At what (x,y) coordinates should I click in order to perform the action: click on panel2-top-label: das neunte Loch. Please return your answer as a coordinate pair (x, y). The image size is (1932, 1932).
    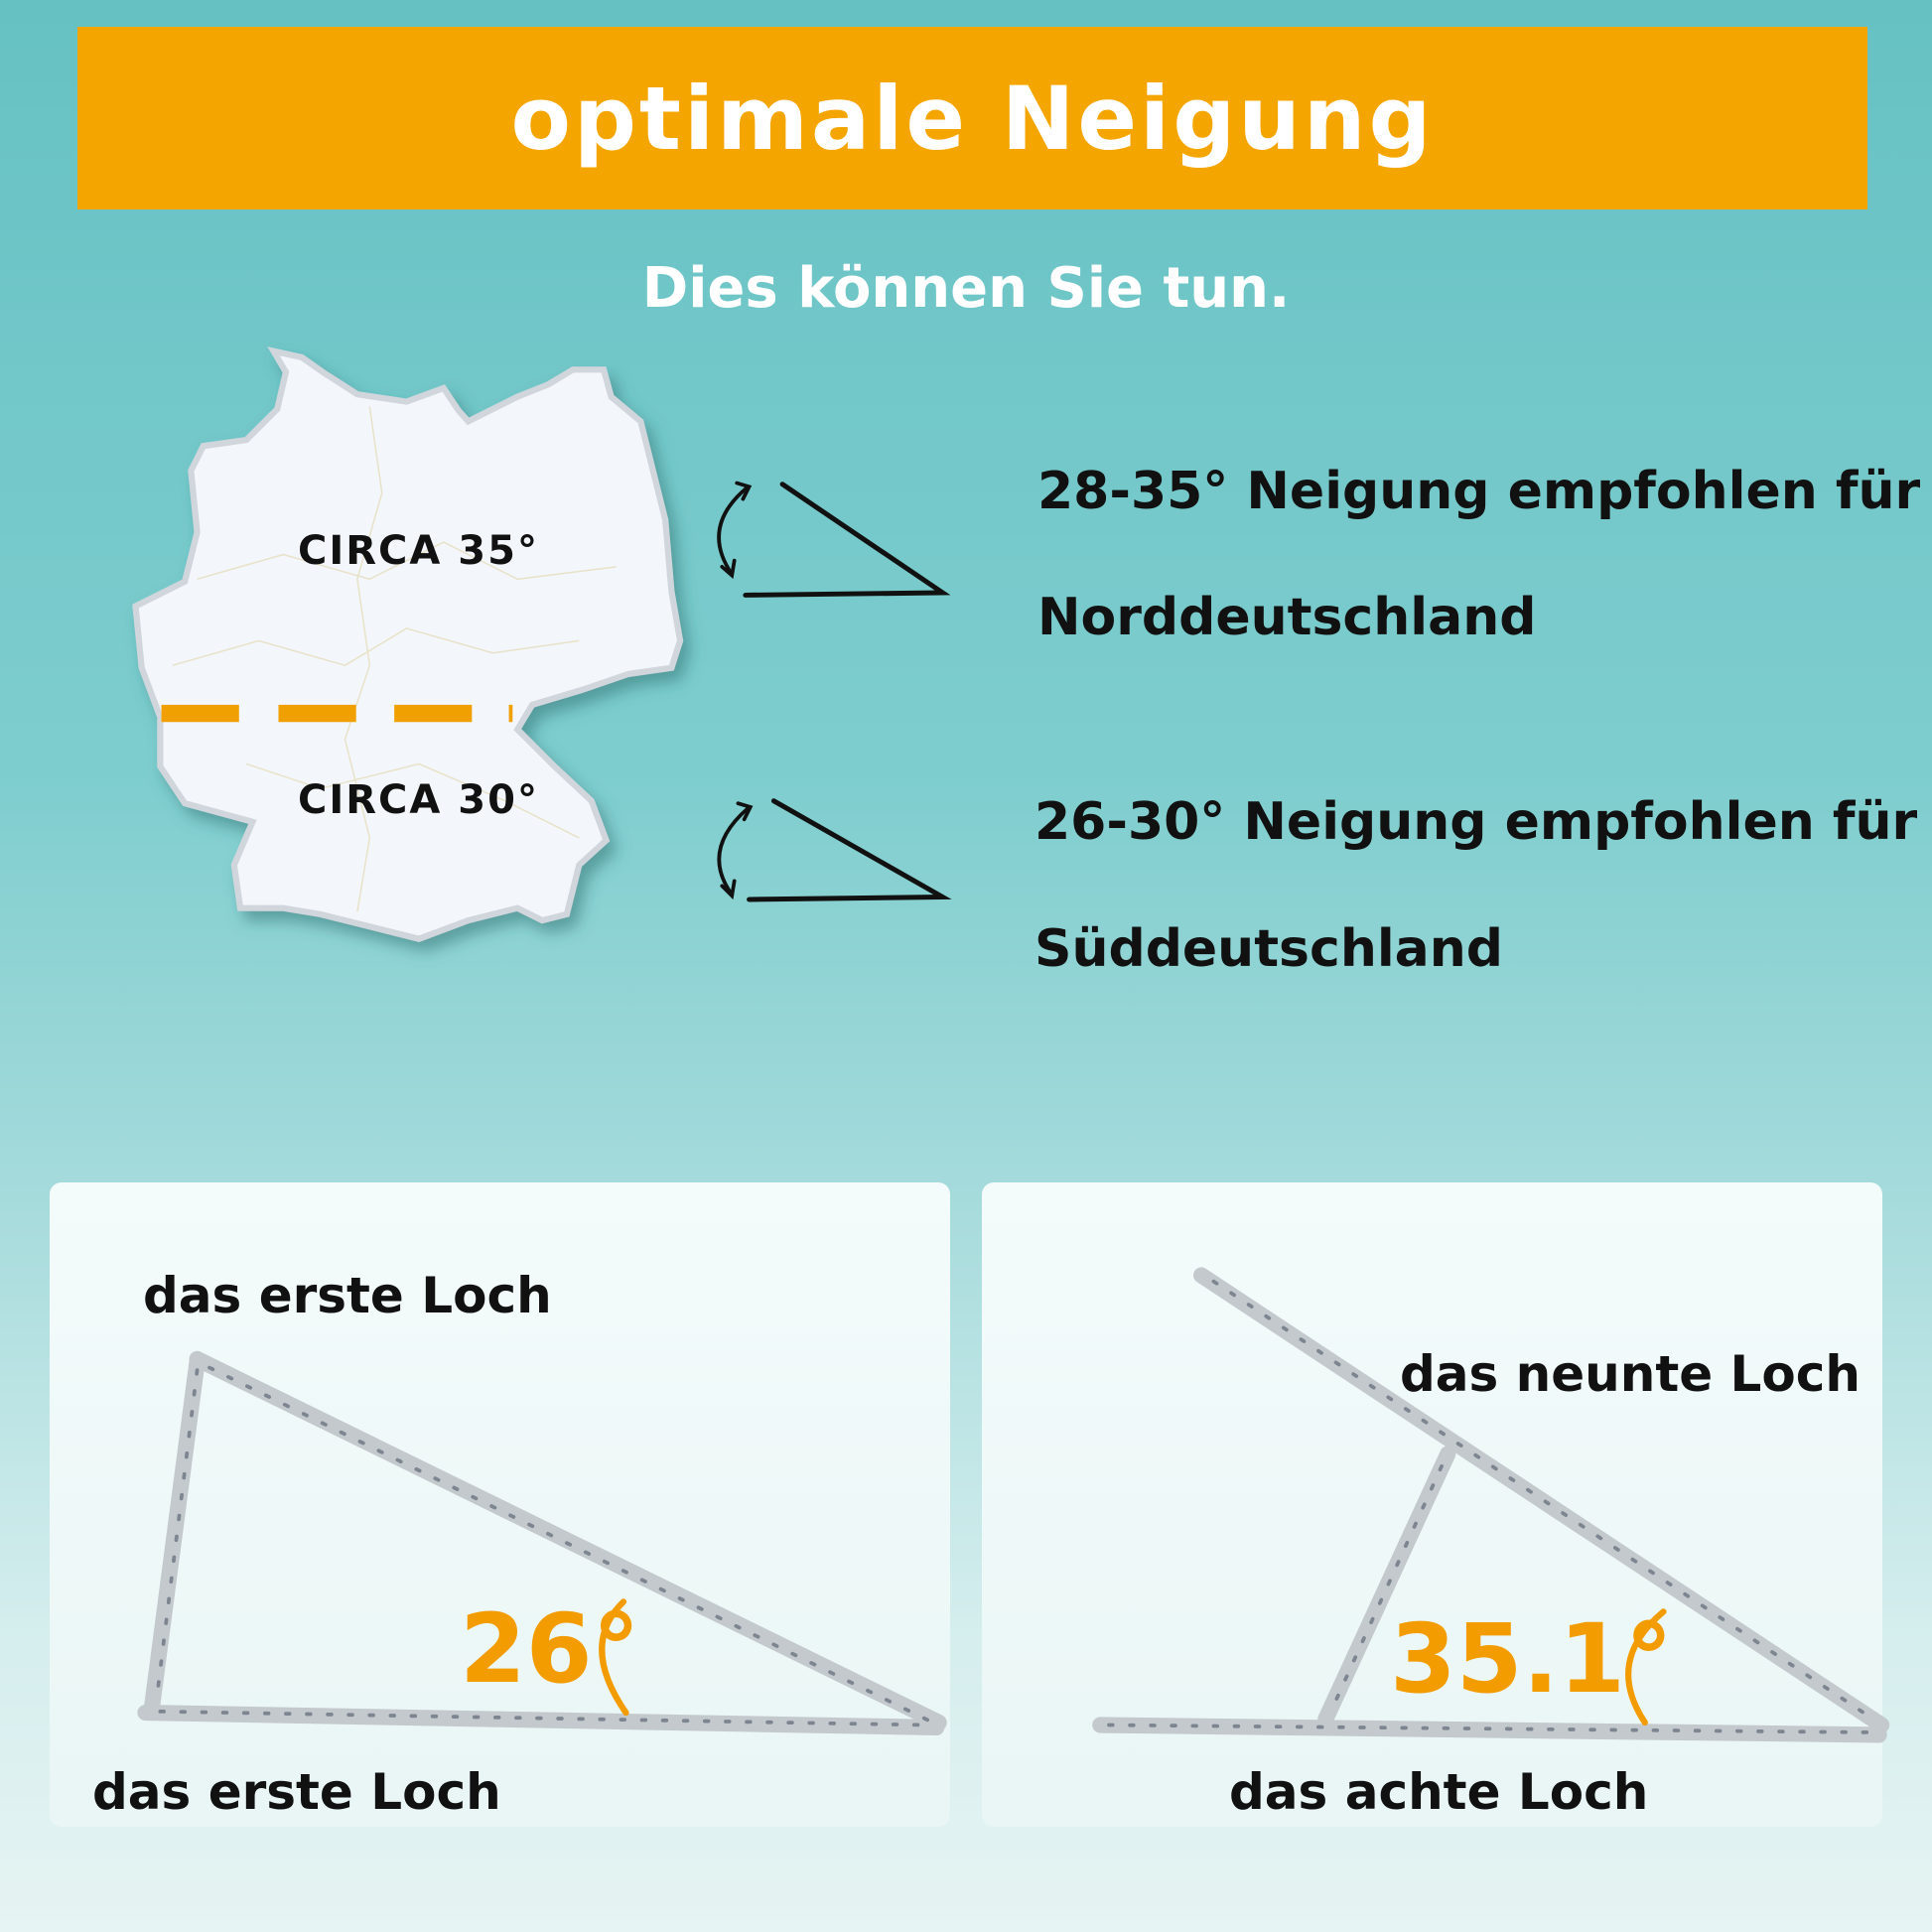
    Looking at the image, I should click on (1630, 1374).